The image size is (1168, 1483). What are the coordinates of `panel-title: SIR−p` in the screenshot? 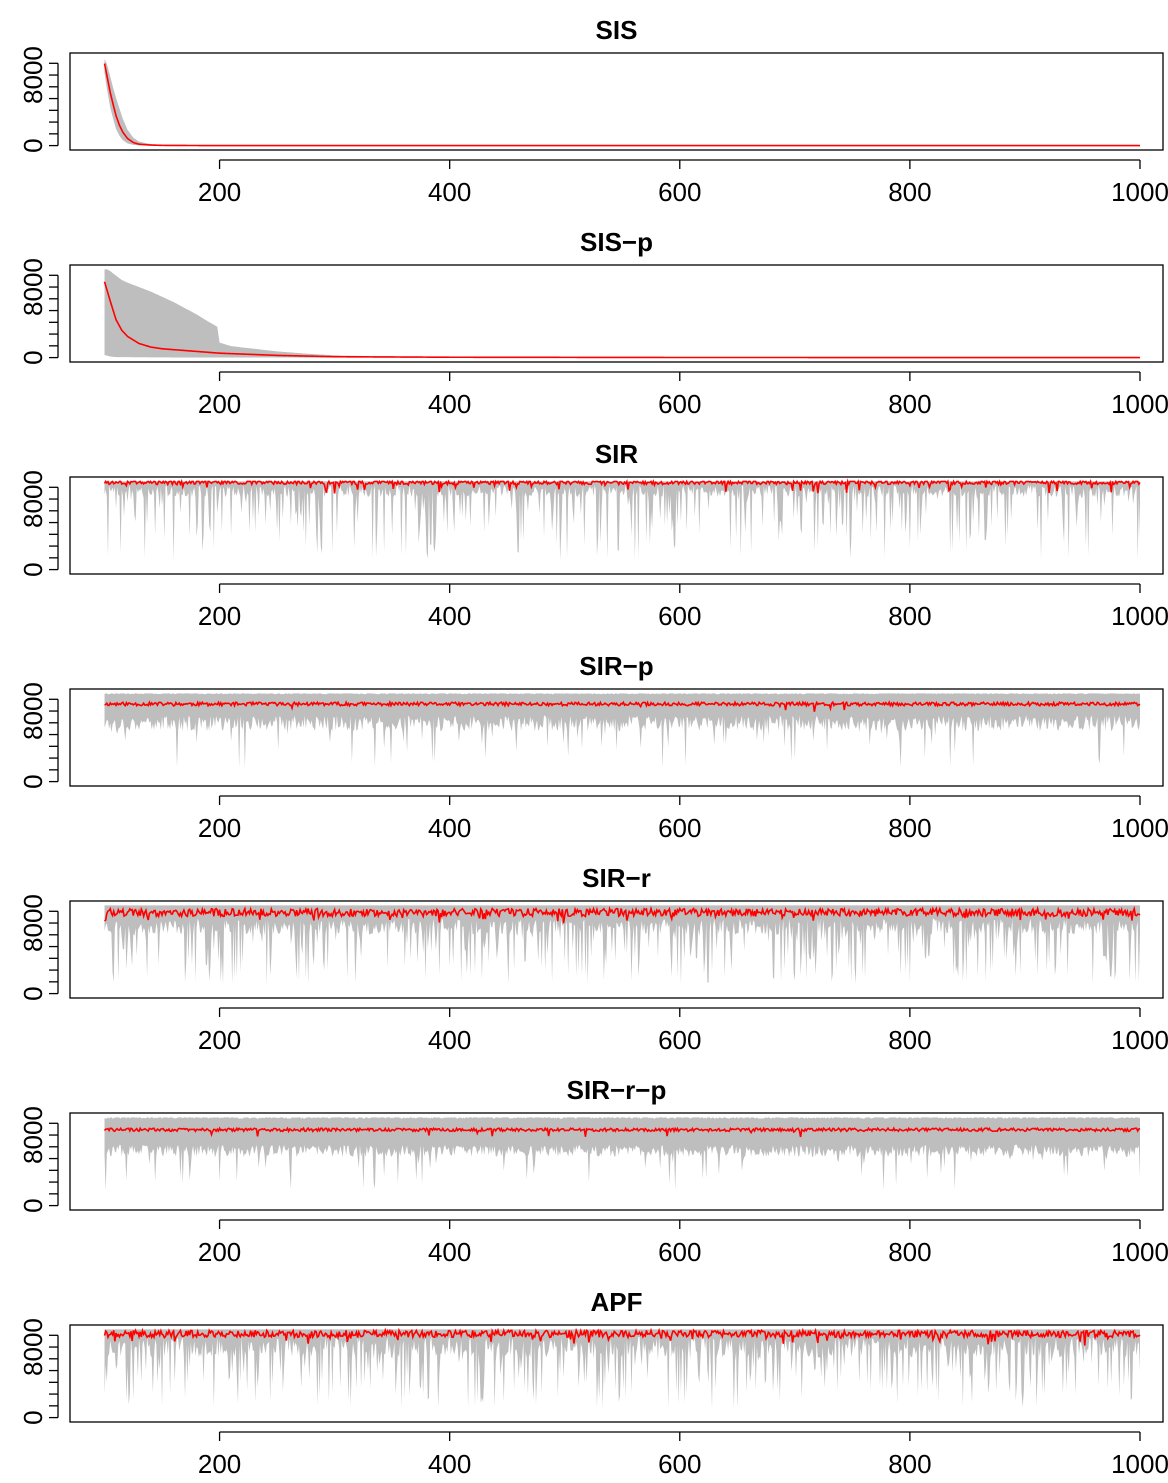 It's located at (616, 666).